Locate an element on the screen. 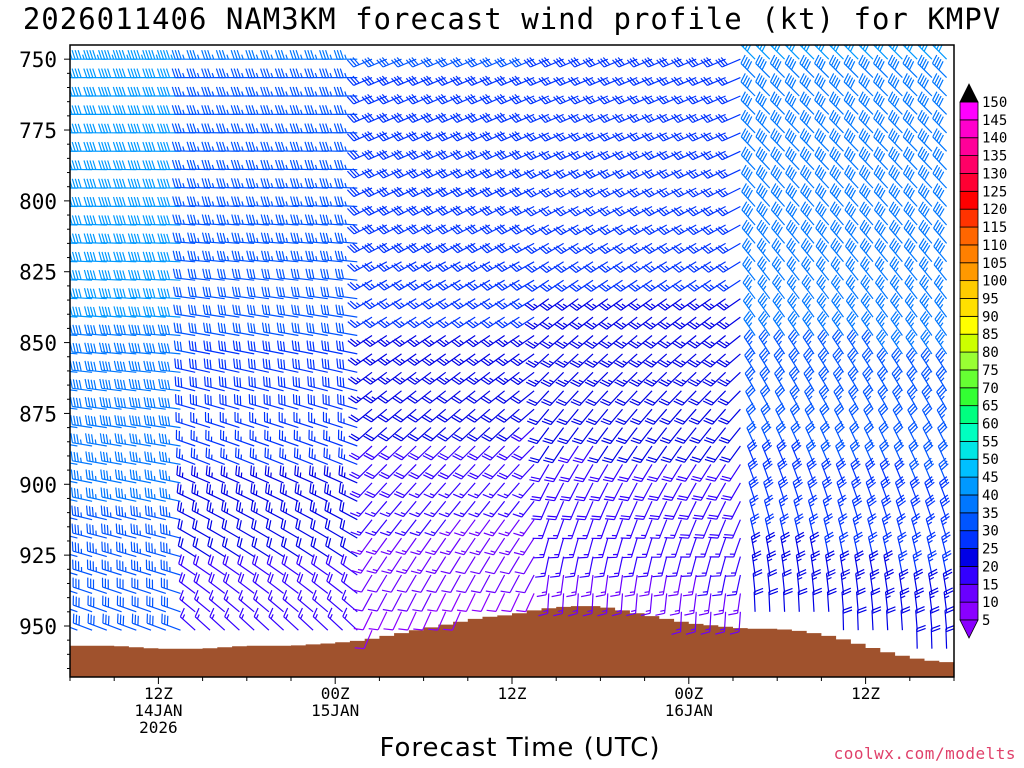 This screenshot has width=1024, height=768. x-tick-label: 14JAN is located at coordinates (158, 710).